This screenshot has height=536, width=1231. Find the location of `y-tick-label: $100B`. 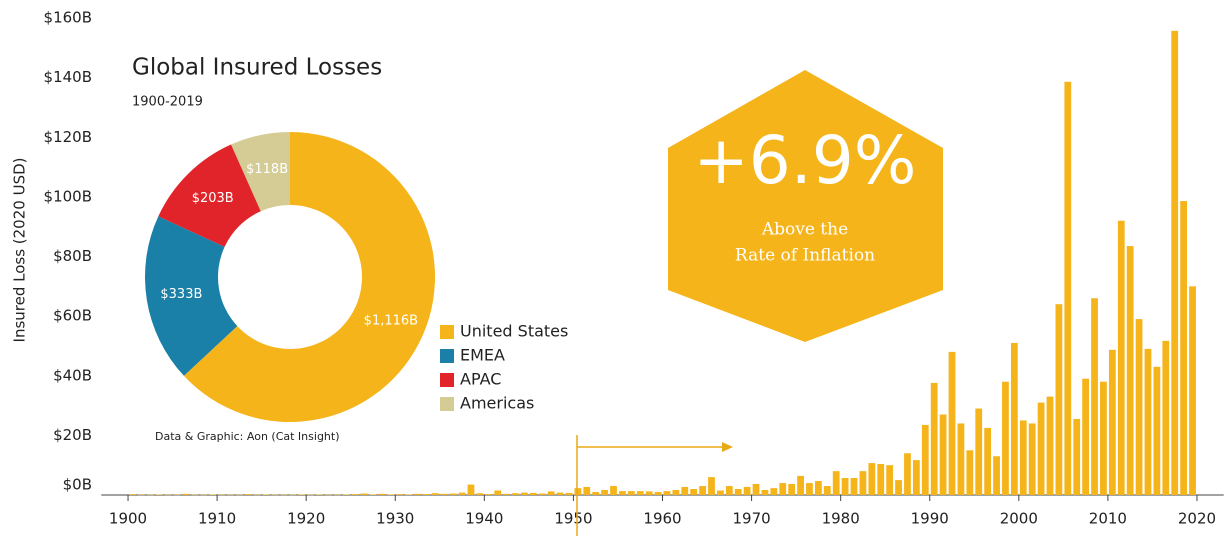

y-tick-label: $100B is located at coordinates (68, 196).